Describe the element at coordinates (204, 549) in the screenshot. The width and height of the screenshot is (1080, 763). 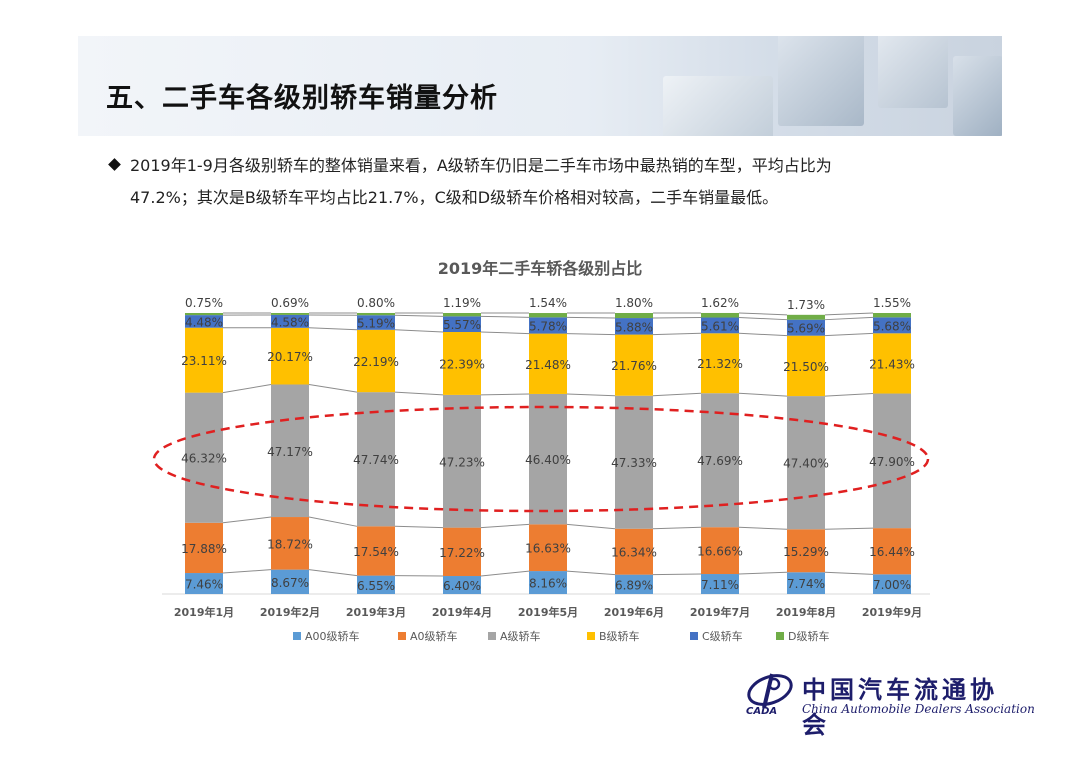
I see `data-label: 17.88%` at that location.